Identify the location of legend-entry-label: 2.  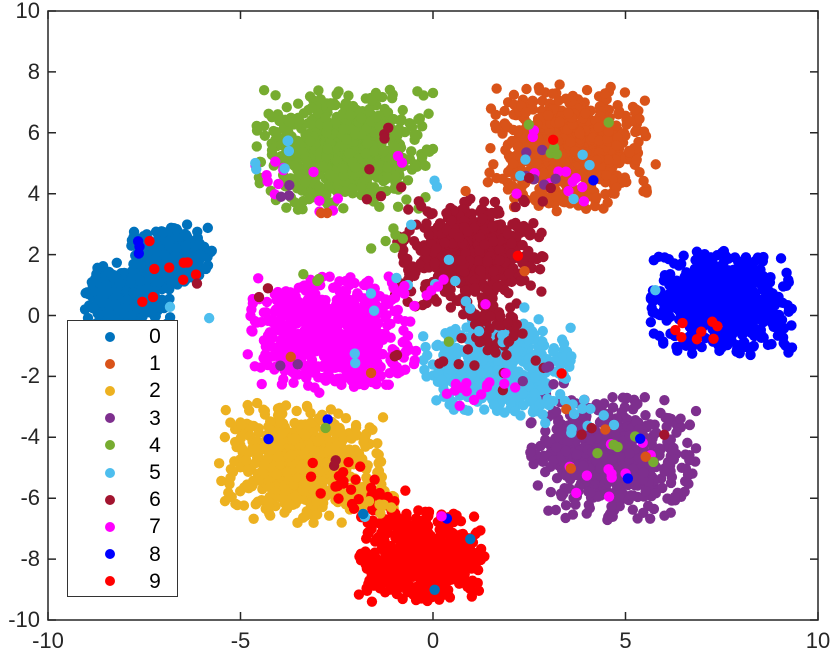
(155, 391).